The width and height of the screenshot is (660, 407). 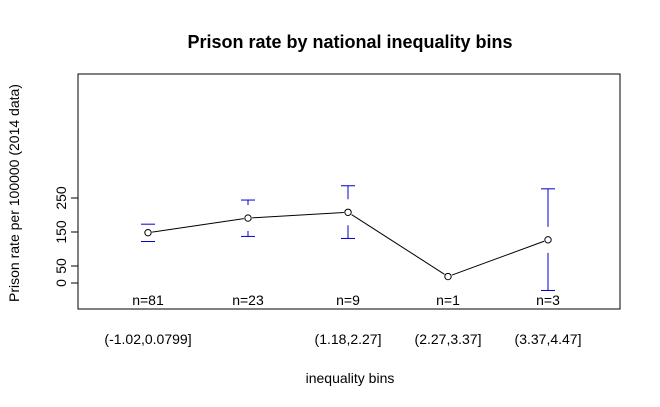 I want to click on n-label: n=23, so click(x=248, y=300).